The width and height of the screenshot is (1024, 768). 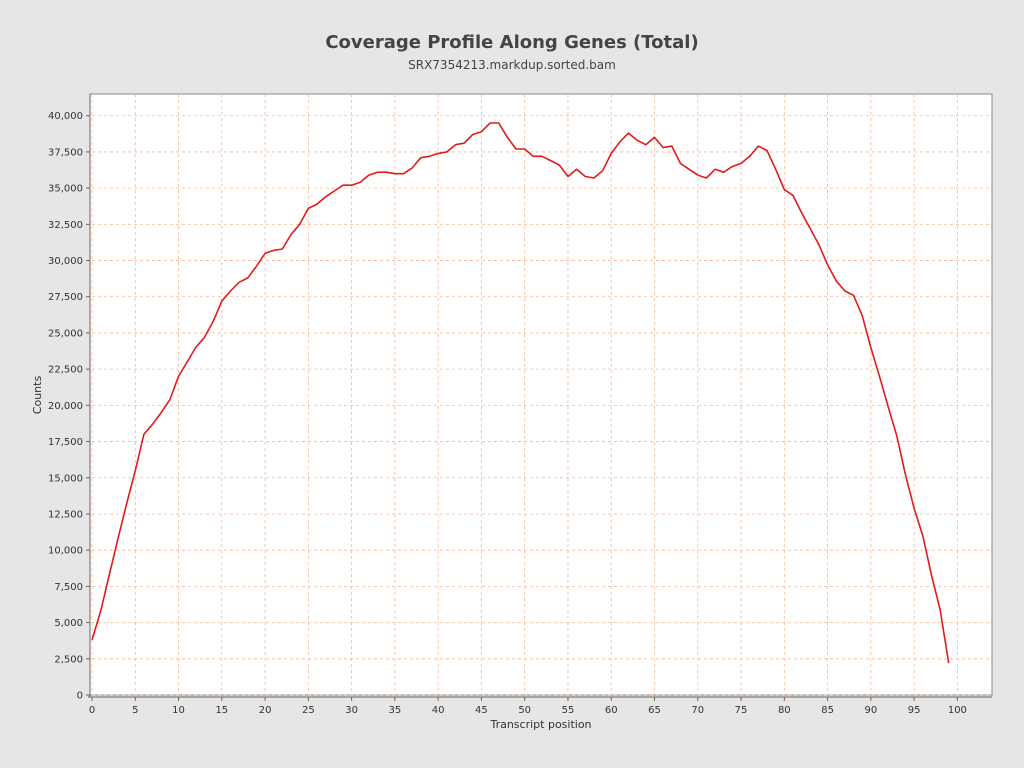 What do you see at coordinates (68, 623) in the screenshot?
I see `y-tick-label: 5,000` at bounding box center [68, 623].